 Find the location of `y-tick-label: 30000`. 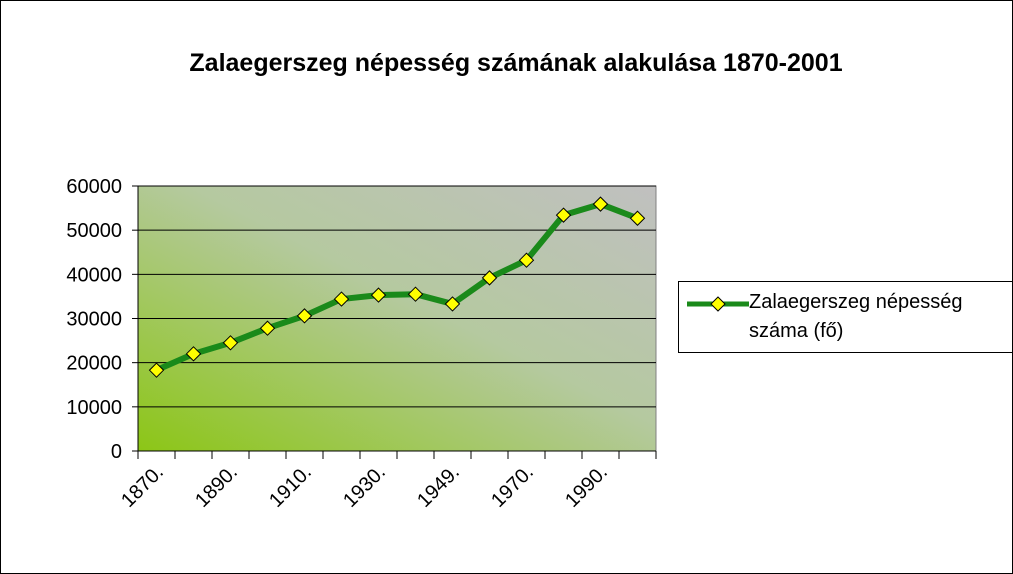

y-tick-label: 30000 is located at coordinates (94, 320).